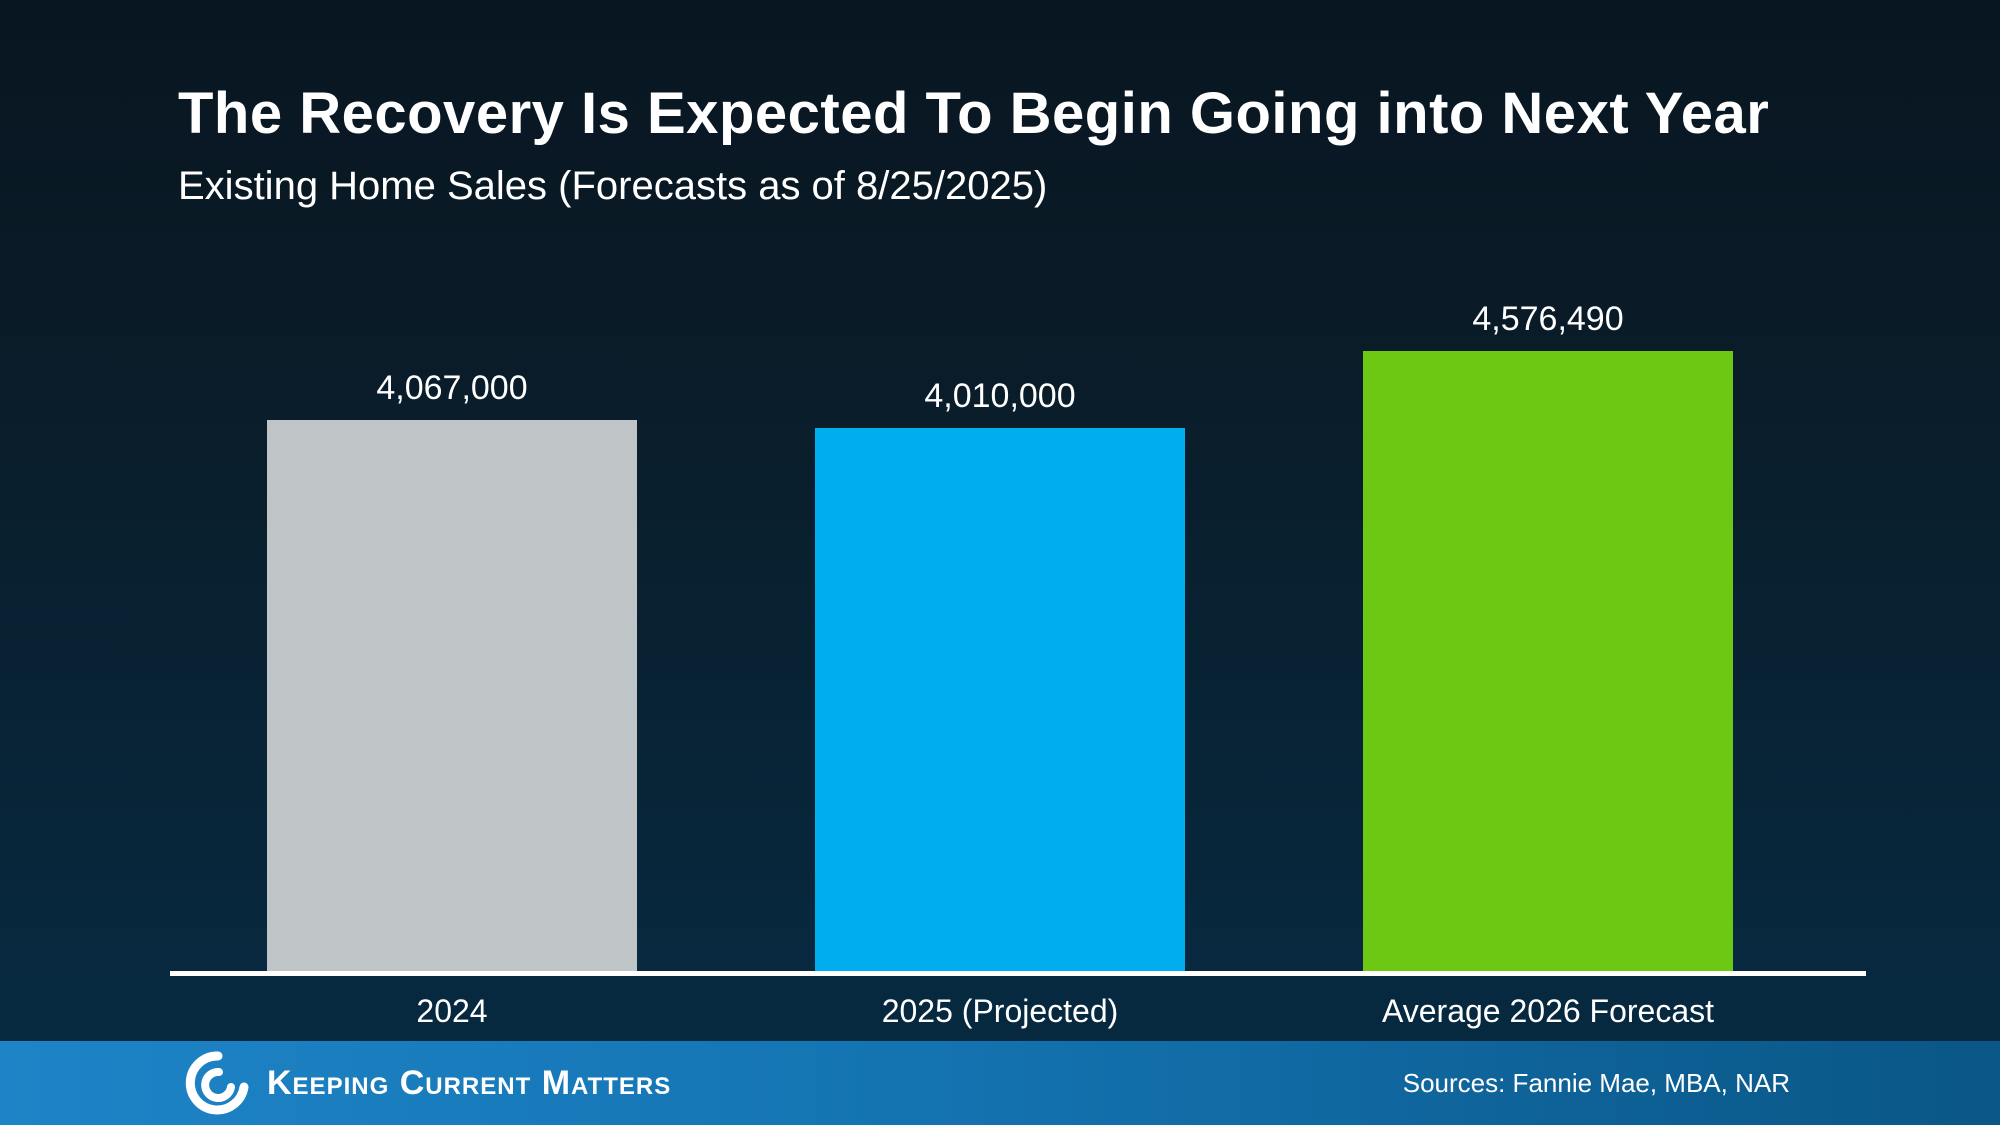 This screenshot has height=1125, width=2000. I want to click on category-label-2025-projected: 2025 (Projected), so click(1000, 1011).